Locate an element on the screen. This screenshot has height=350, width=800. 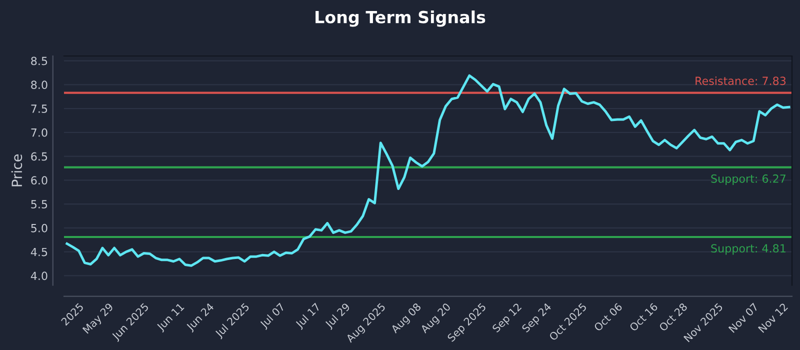
y-tick-label: 4.5 is located at coordinates (39, 252).